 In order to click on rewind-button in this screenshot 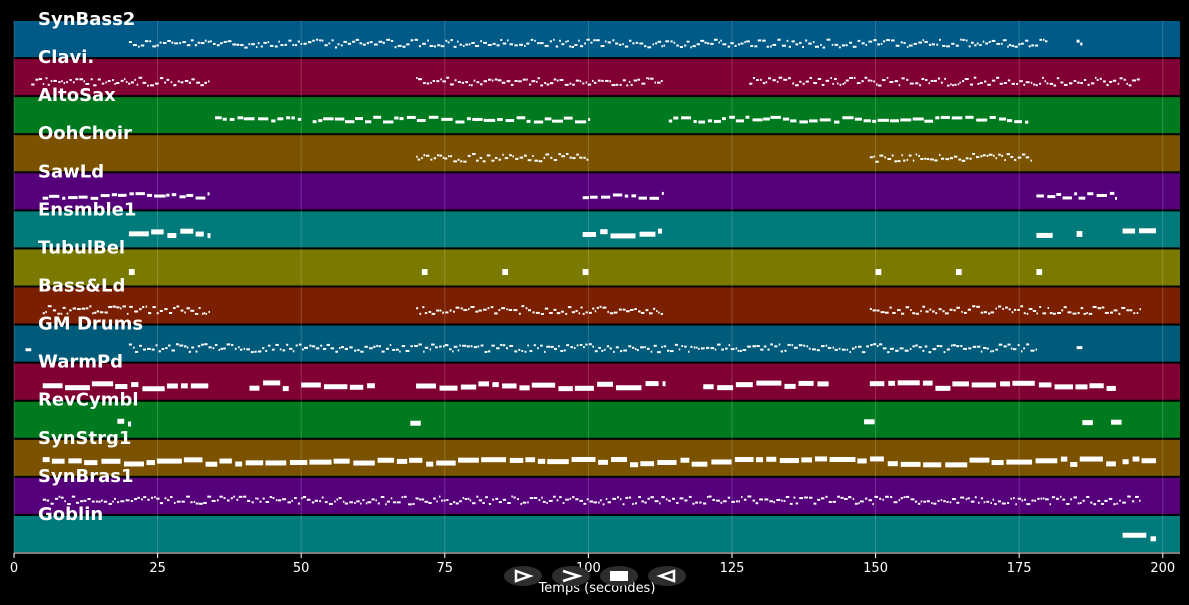, I will do `click(667, 576)`.